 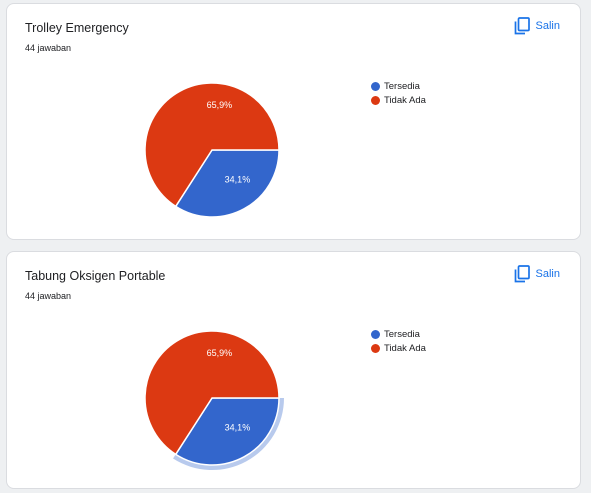 I want to click on question-title: Trolley Emergency, so click(x=77, y=28).